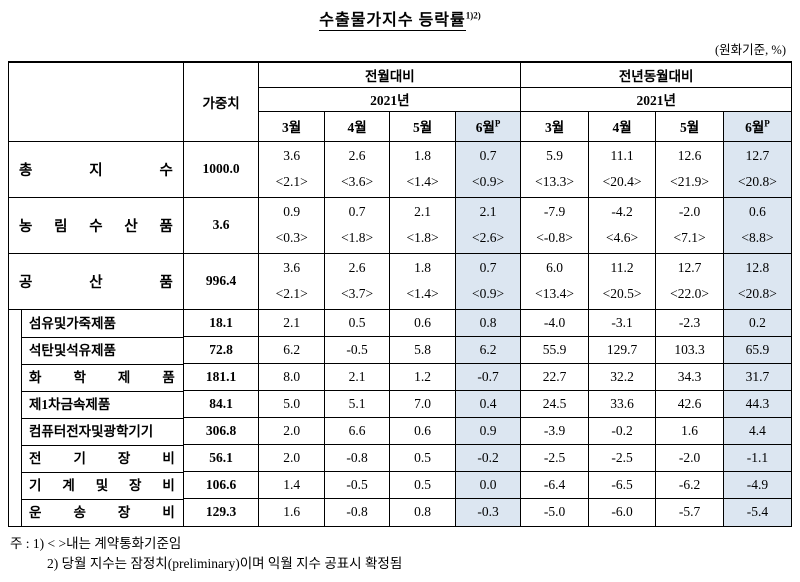 The height and width of the screenshot is (582, 800). Describe the element at coordinates (400, 404) in the screenshot. I see `table-row-sub: 제1차금속제품 84.1 5.0 5.1 7.0 0.4 24.5 33.6 42.6 44.3` at that location.